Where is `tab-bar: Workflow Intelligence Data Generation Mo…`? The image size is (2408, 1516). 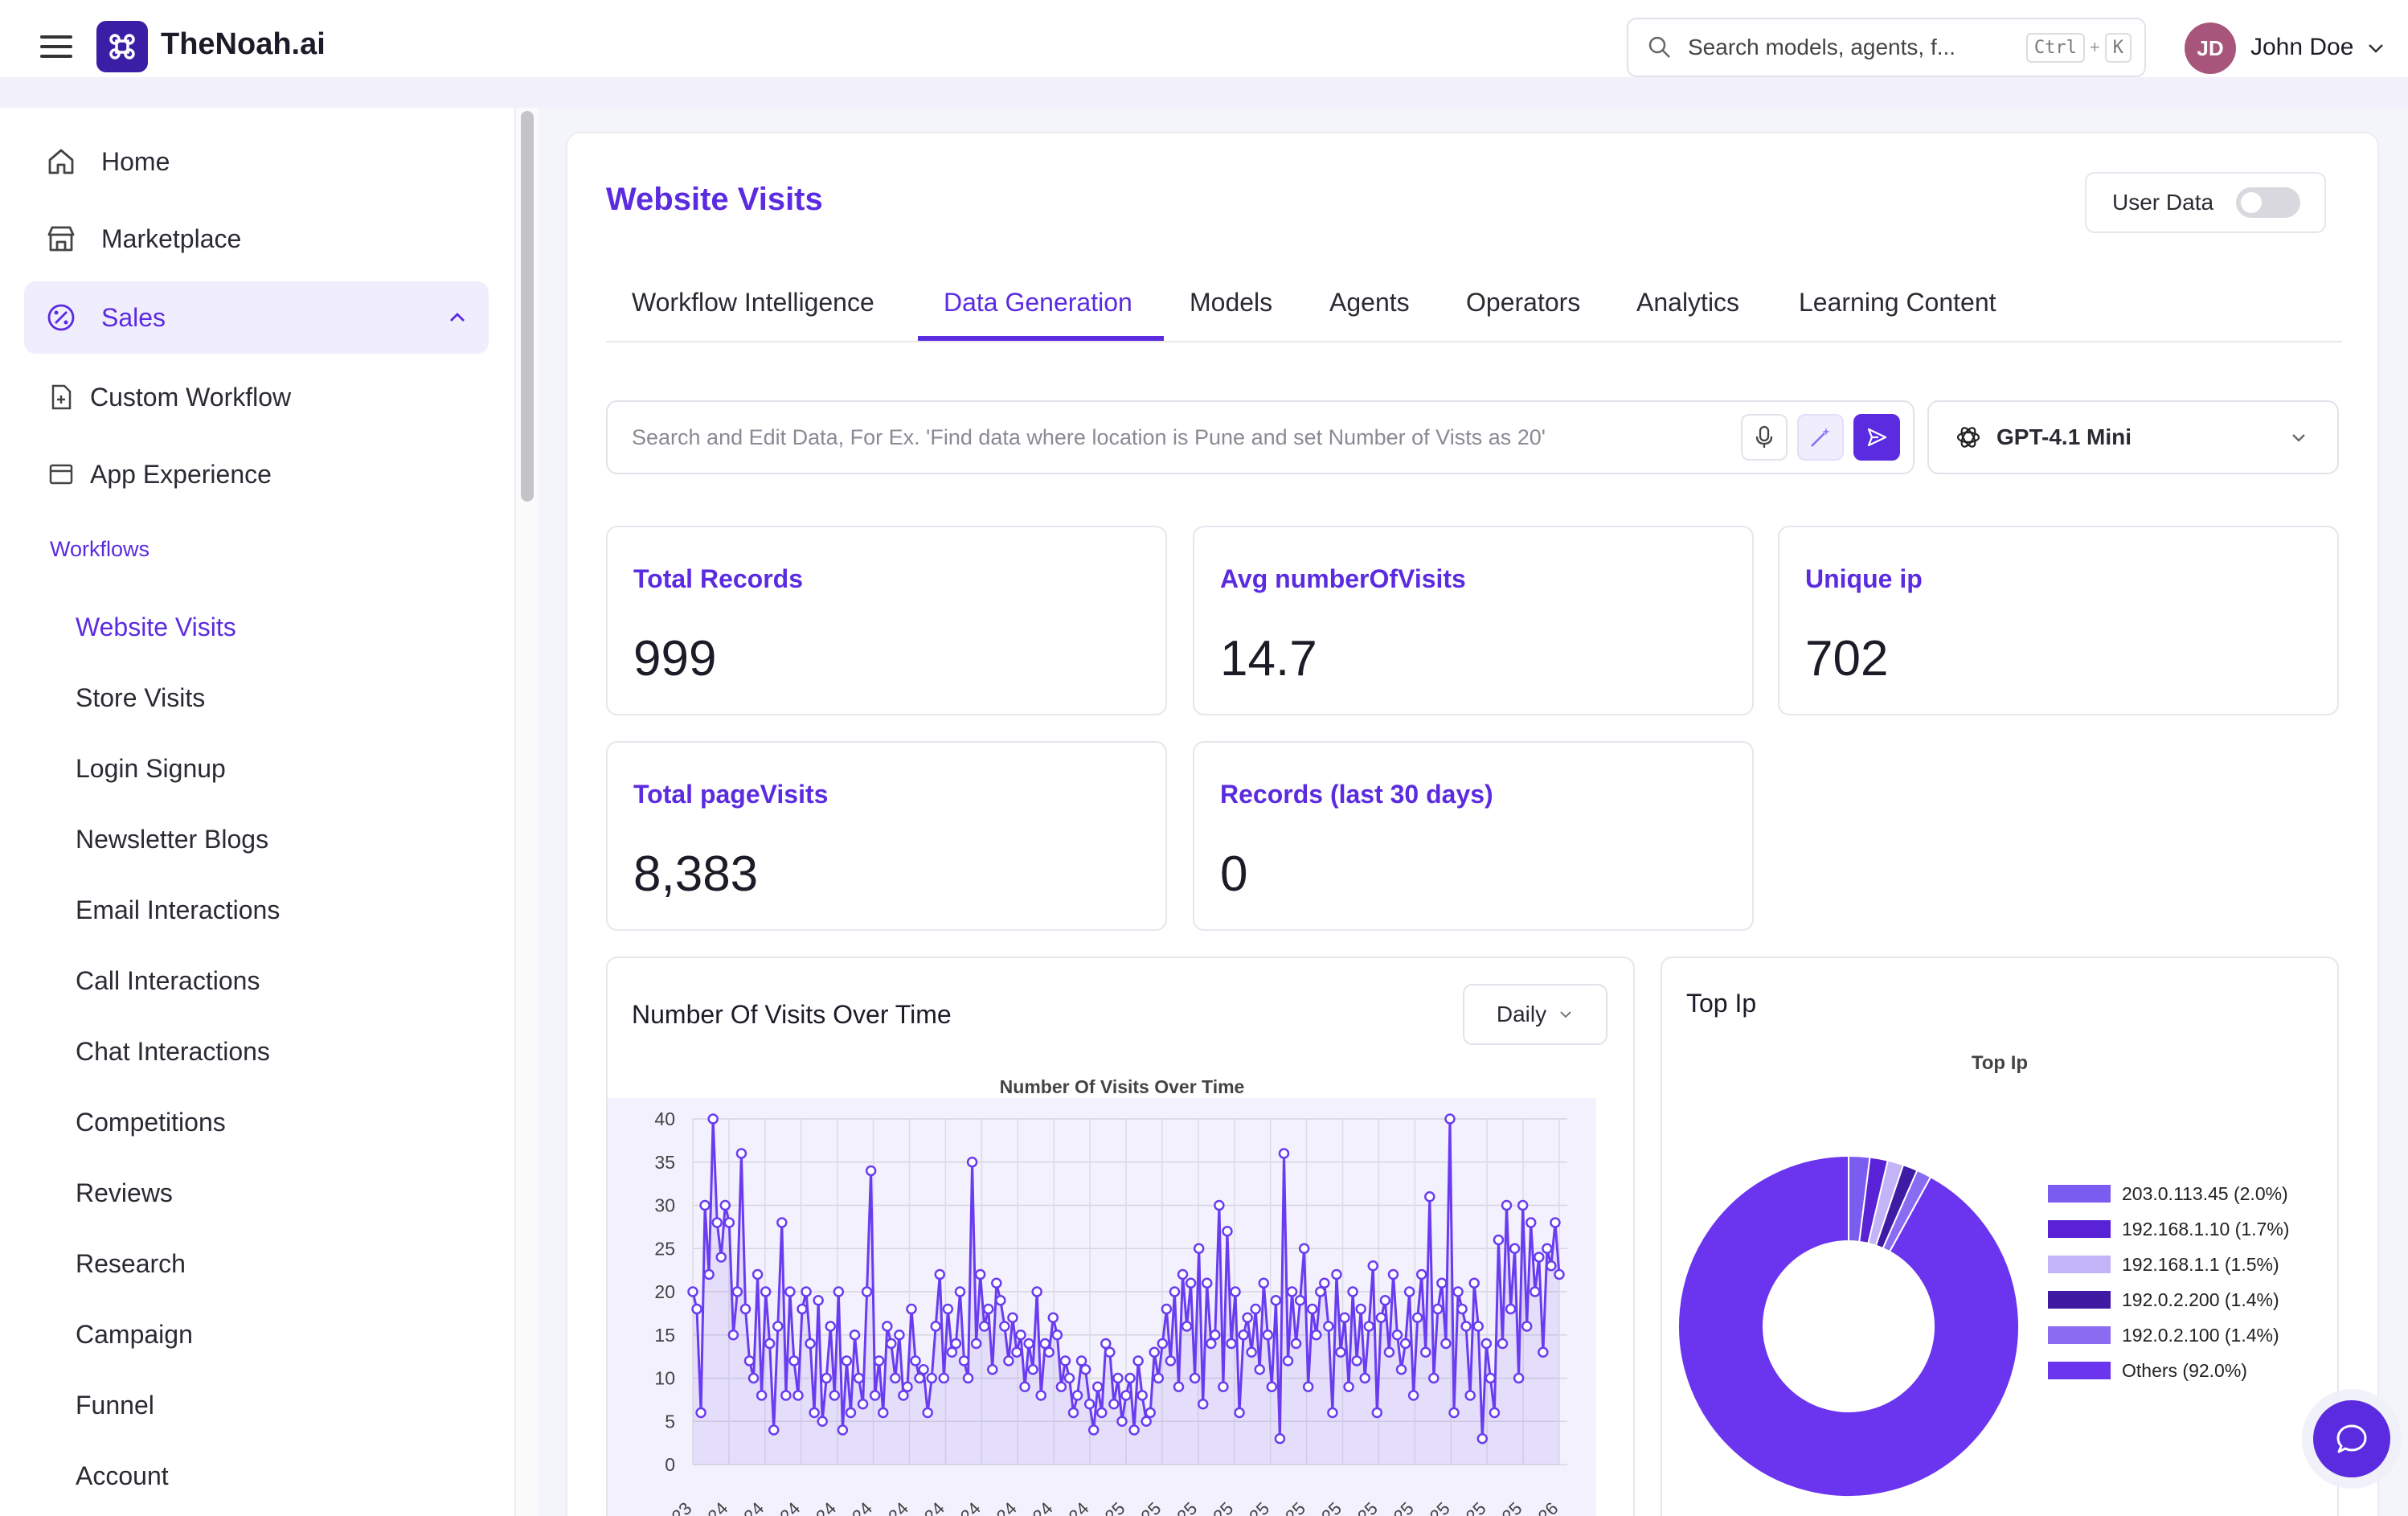
tab-bar: Workflow Intelligence Data Generation Mo… is located at coordinates (1474, 311).